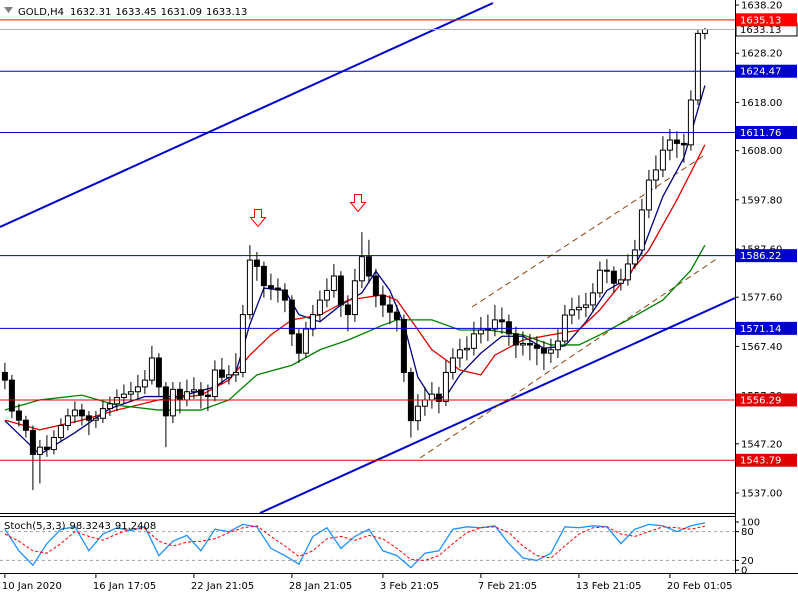 This screenshot has height=598, width=798. Describe the element at coordinates (760, 133) in the screenshot. I see `level-label: 1611.76` at that location.